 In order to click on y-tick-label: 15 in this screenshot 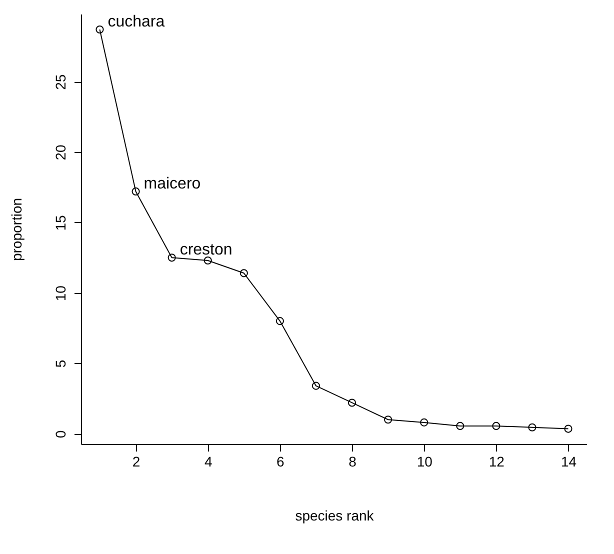, I will do `click(60, 222)`.